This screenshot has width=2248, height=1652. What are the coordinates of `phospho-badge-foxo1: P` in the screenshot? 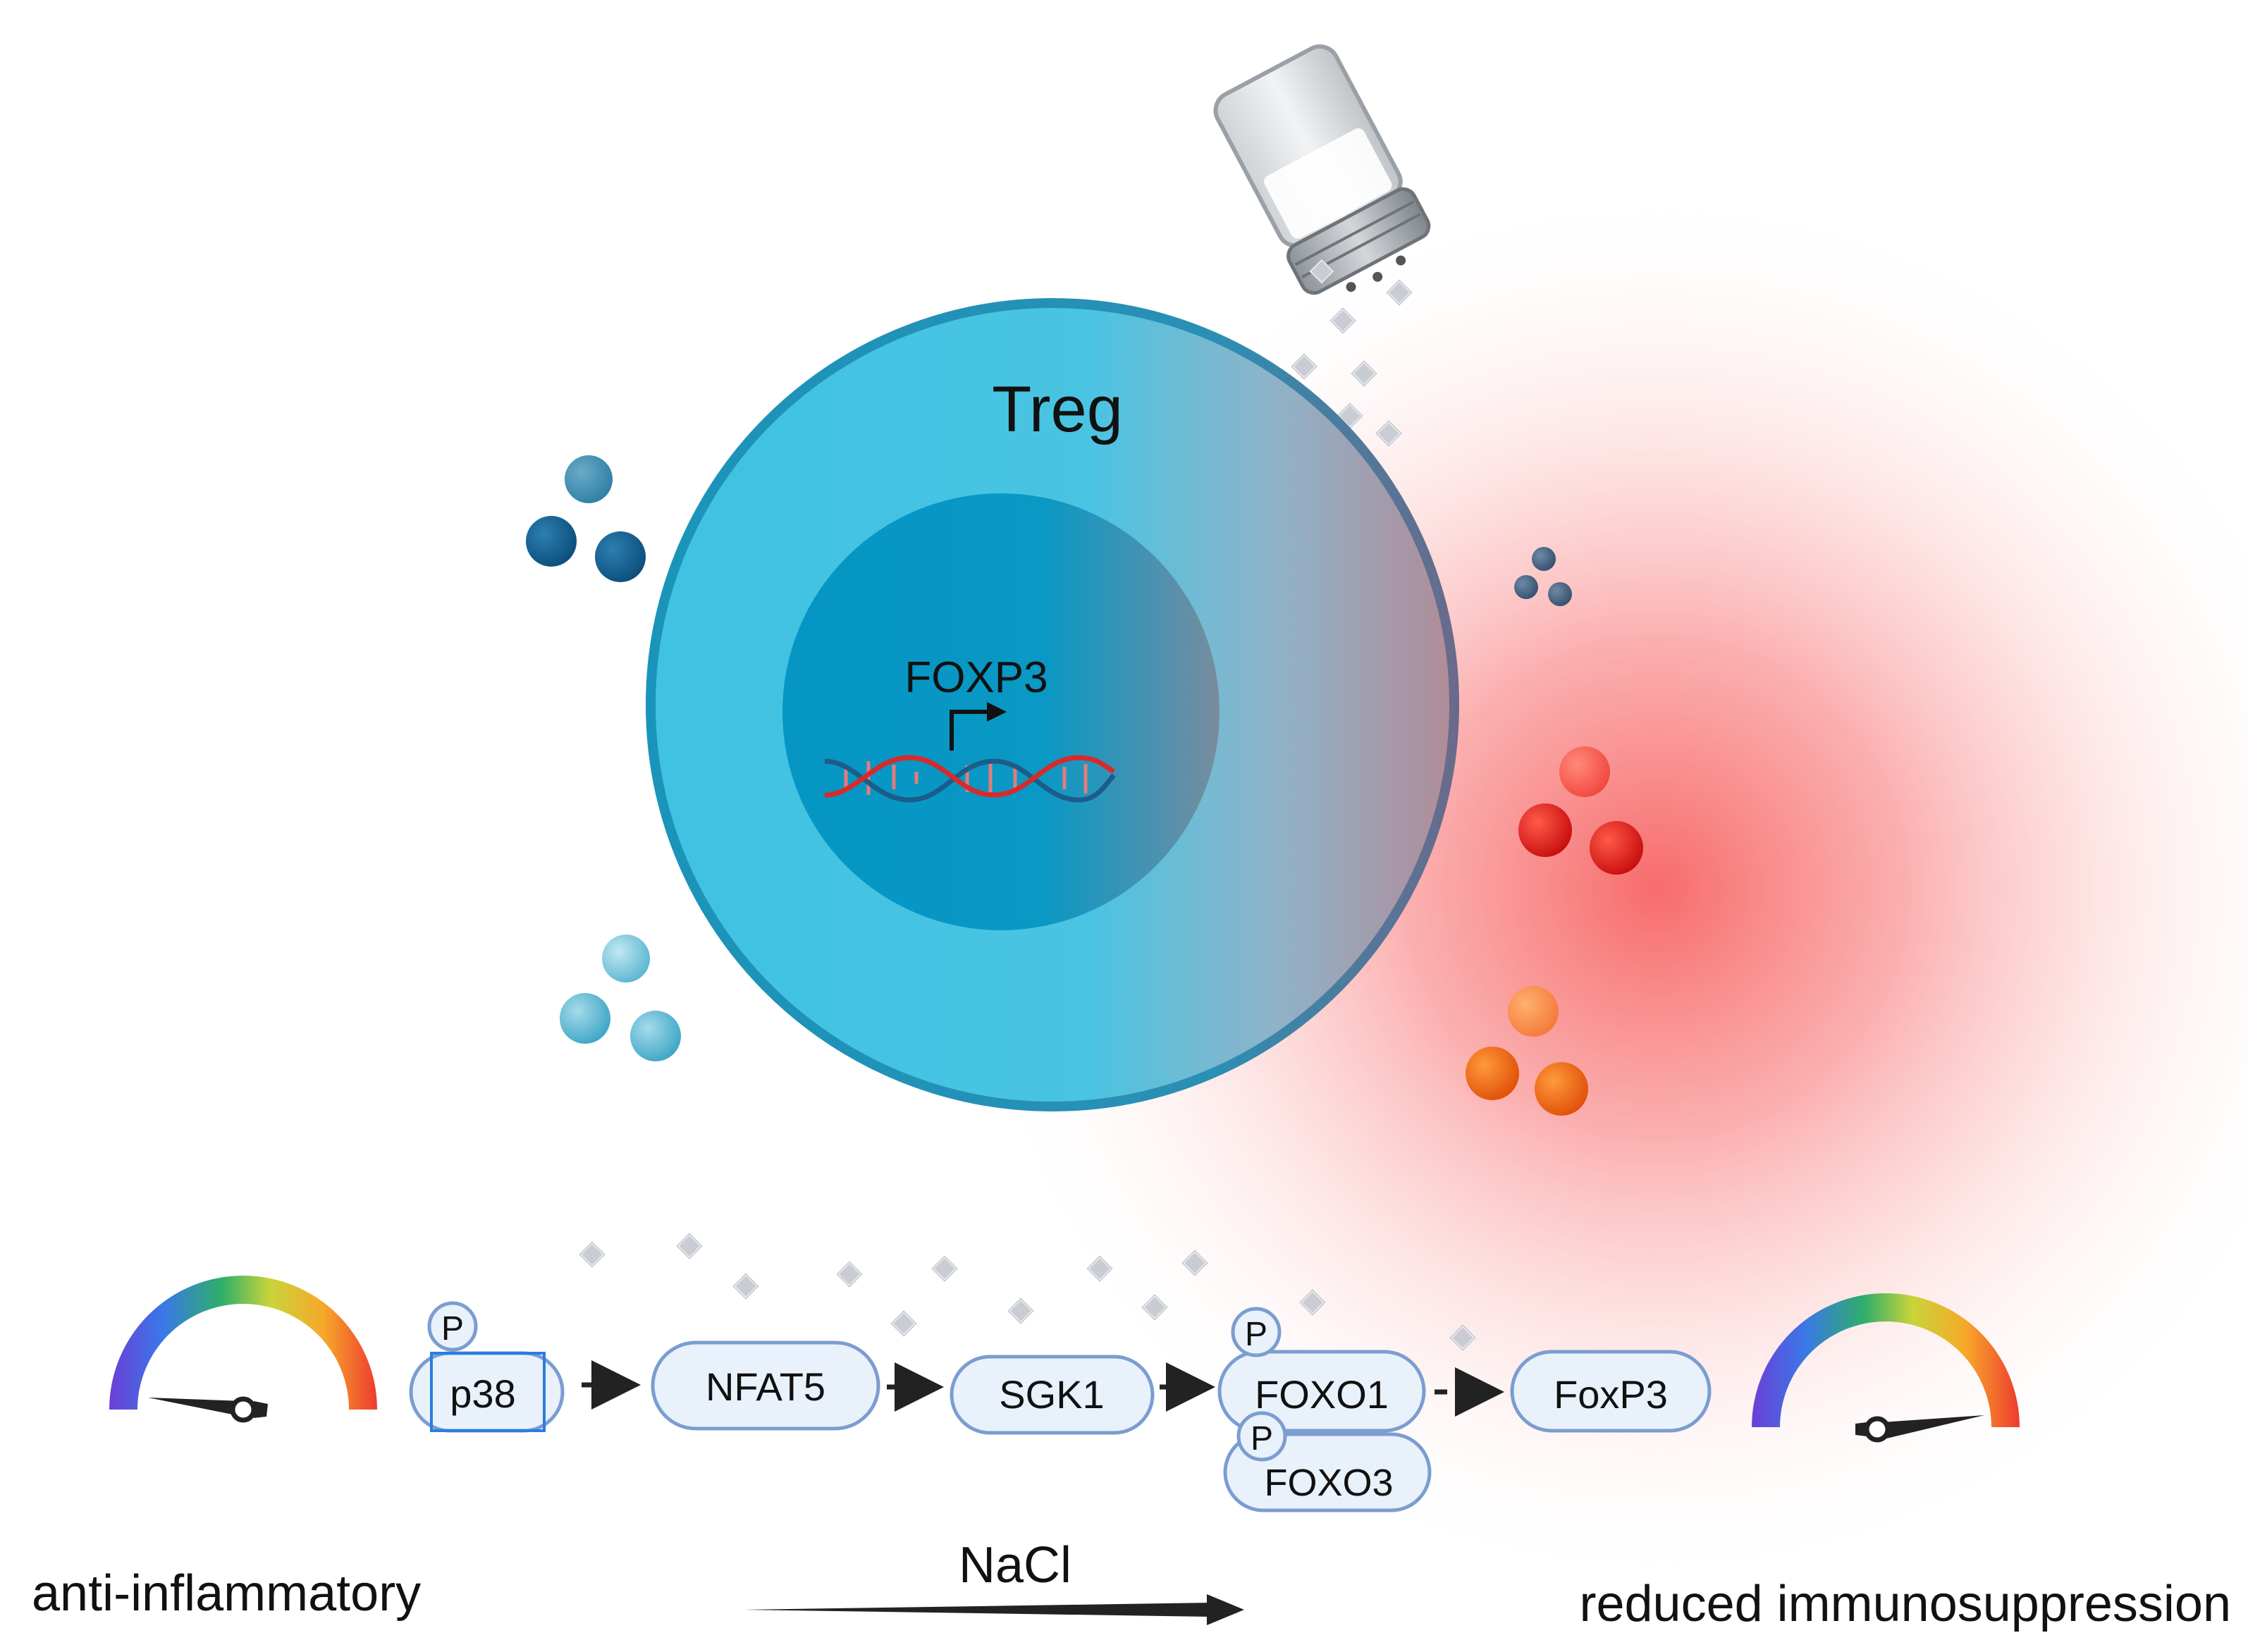 It's located at (1256, 1332).